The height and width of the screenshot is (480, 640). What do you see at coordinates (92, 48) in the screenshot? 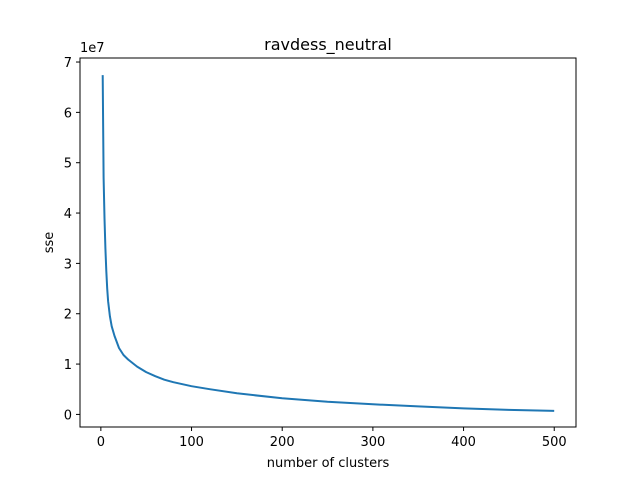
I see `y-offset-label: 1e7` at bounding box center [92, 48].